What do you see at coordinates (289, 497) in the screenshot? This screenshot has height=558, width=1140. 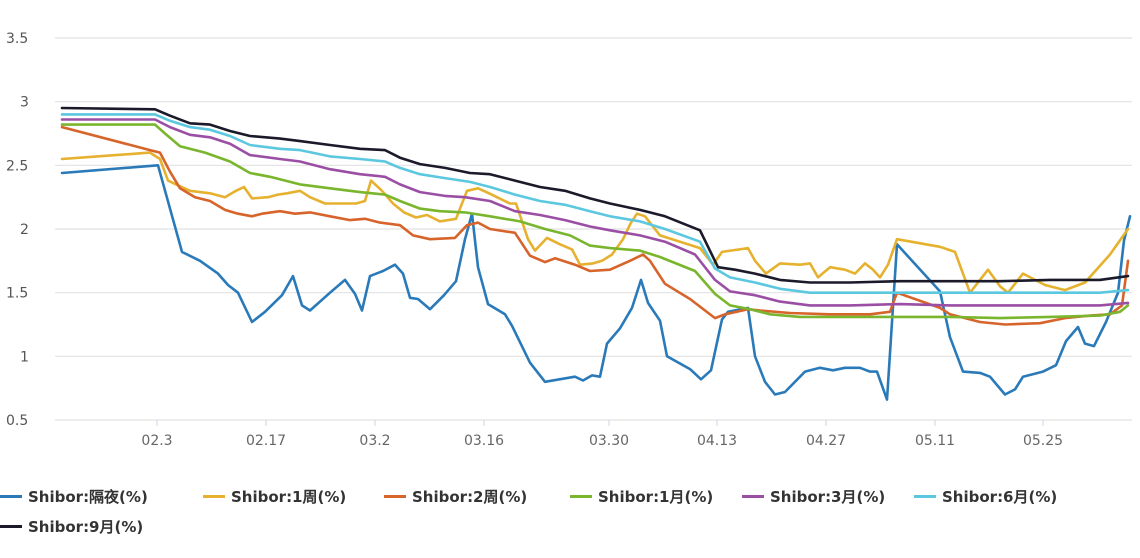 I see `legend-label: Shibor:1周(%)` at bounding box center [289, 497].